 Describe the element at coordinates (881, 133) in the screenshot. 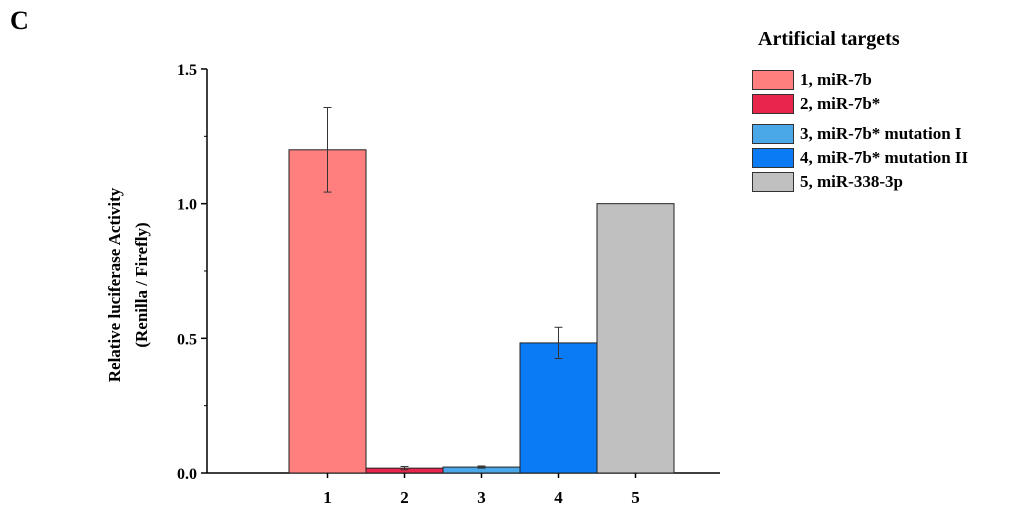

I see `legend-label-3: 3, miR-7b* mutation I` at that location.